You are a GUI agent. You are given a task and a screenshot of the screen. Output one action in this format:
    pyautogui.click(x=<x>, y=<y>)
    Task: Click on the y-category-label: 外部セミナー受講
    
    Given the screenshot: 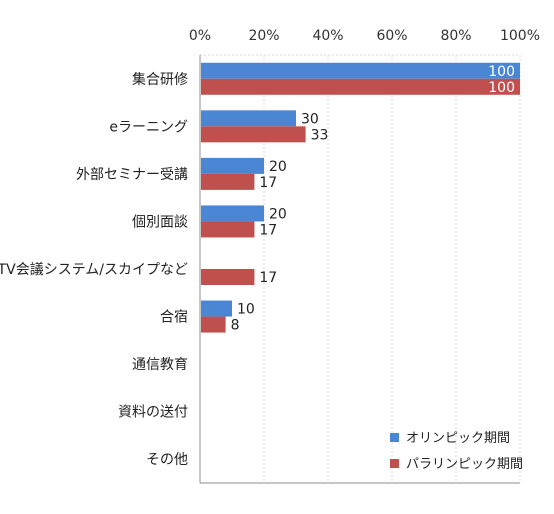 What is the action you would take?
    pyautogui.click(x=132, y=175)
    